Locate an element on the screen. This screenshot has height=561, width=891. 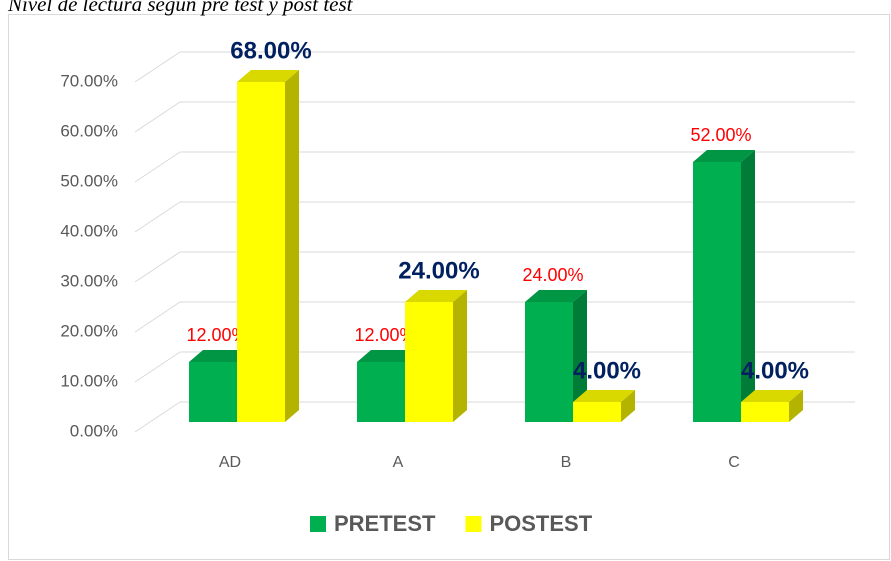
y-tick-label: 30.00% is located at coordinates (89, 280).